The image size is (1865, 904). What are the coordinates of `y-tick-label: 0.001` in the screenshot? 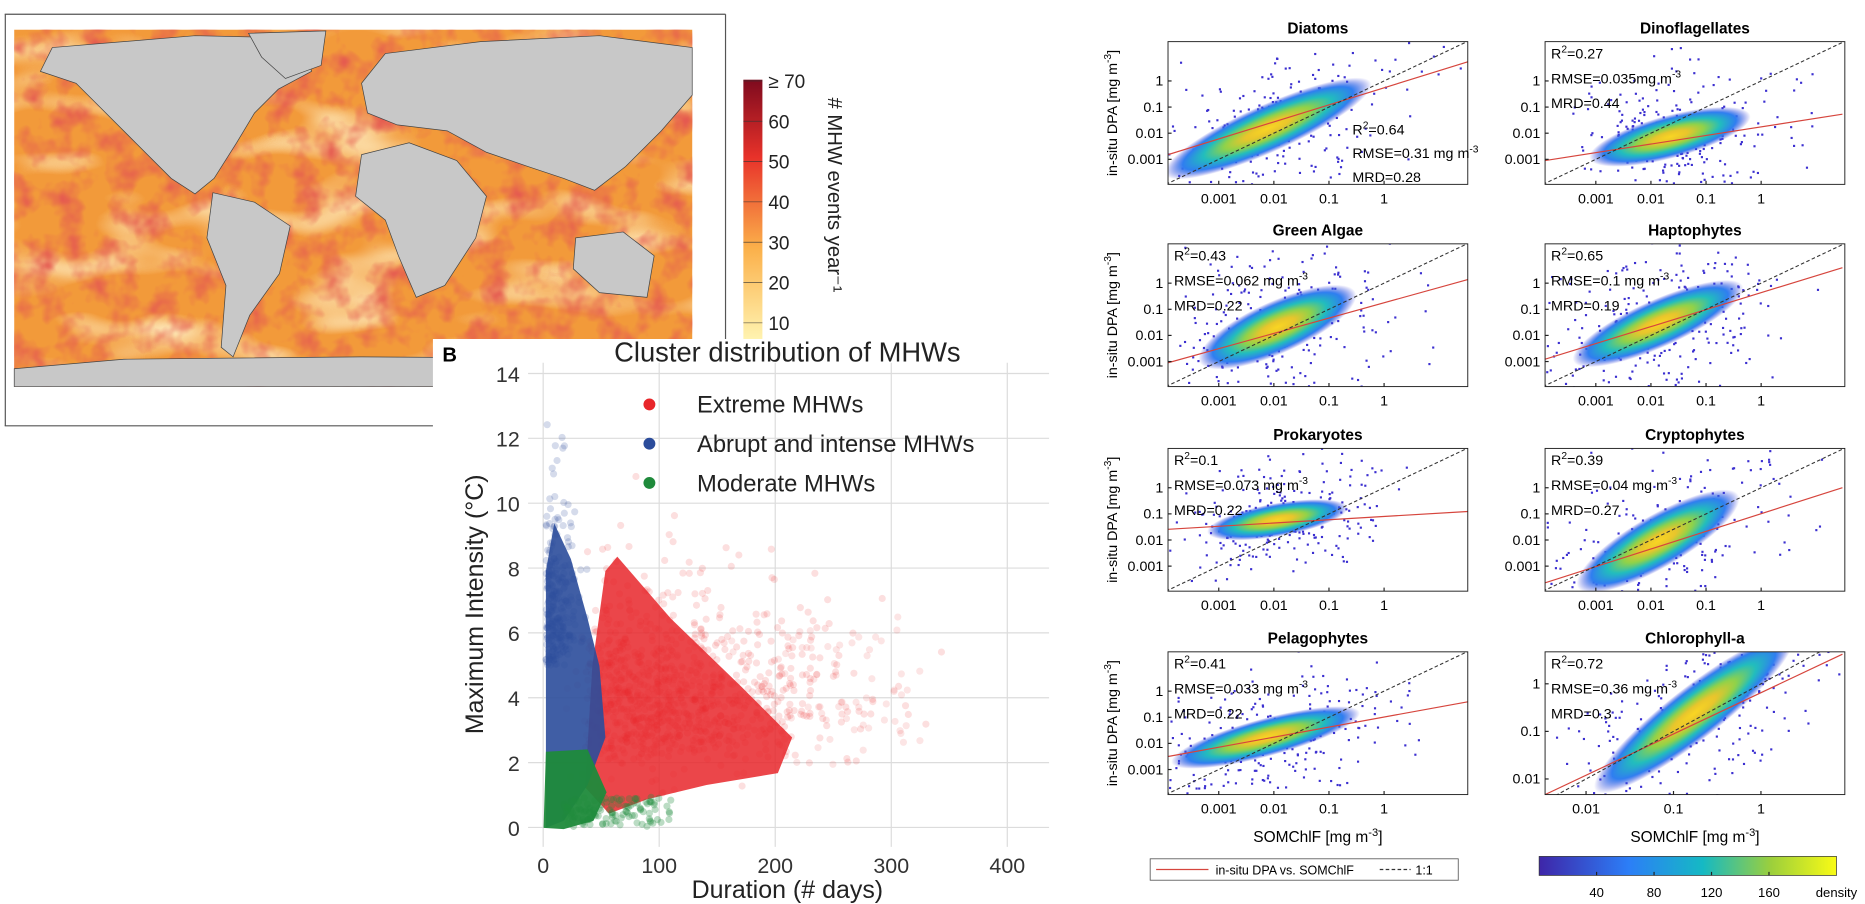 It's located at (1523, 160).